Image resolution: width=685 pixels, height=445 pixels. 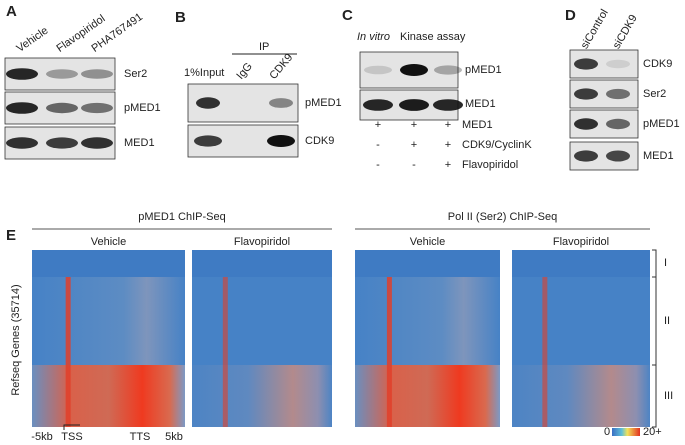 What do you see at coordinates (490, 165) in the screenshot?
I see `row-label: Flavopiridol` at bounding box center [490, 165].